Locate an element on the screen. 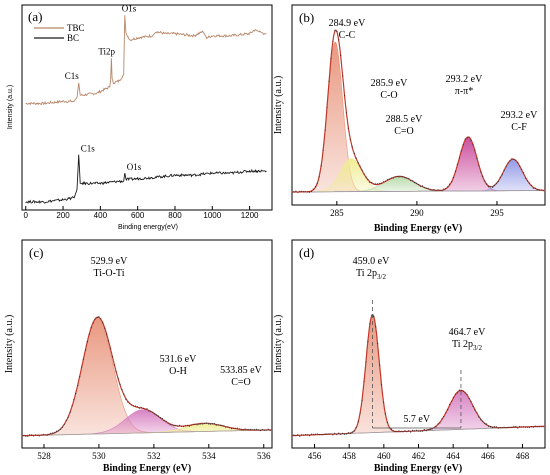  xtick-label: 458 is located at coordinates (349, 456).